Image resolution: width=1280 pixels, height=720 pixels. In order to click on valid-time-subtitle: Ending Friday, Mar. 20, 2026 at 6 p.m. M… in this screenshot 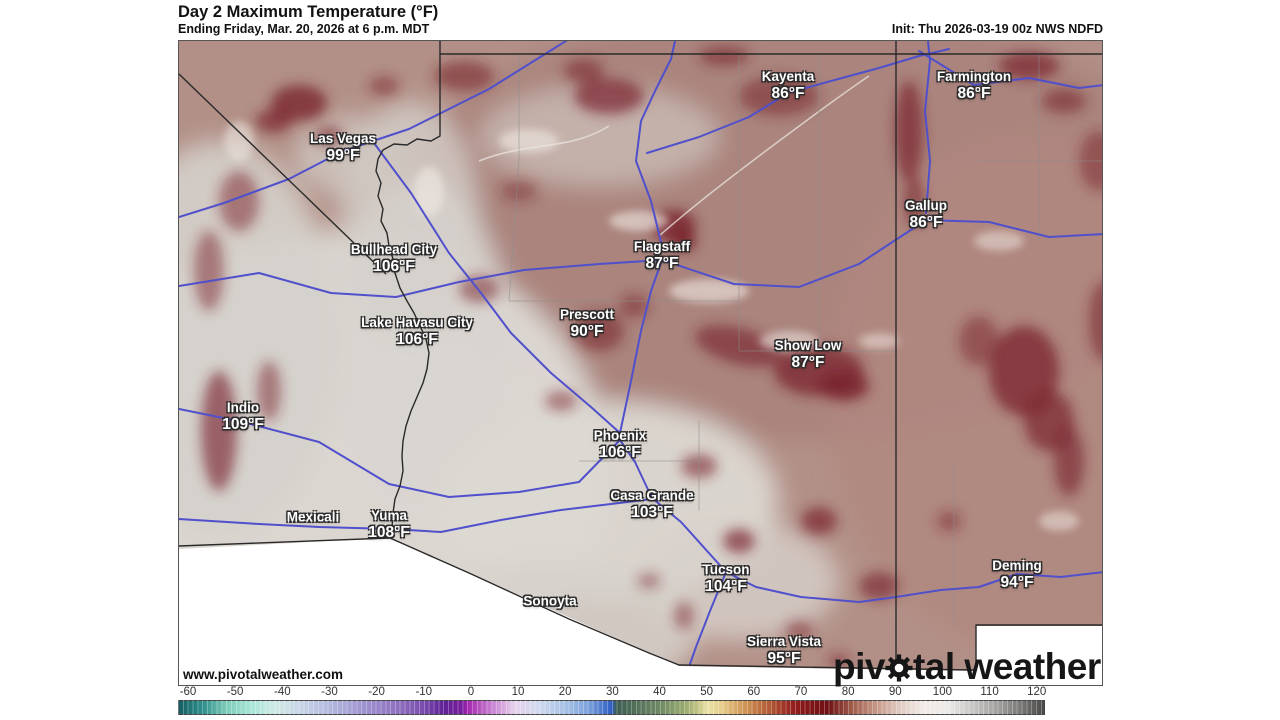, I will do `click(304, 29)`.